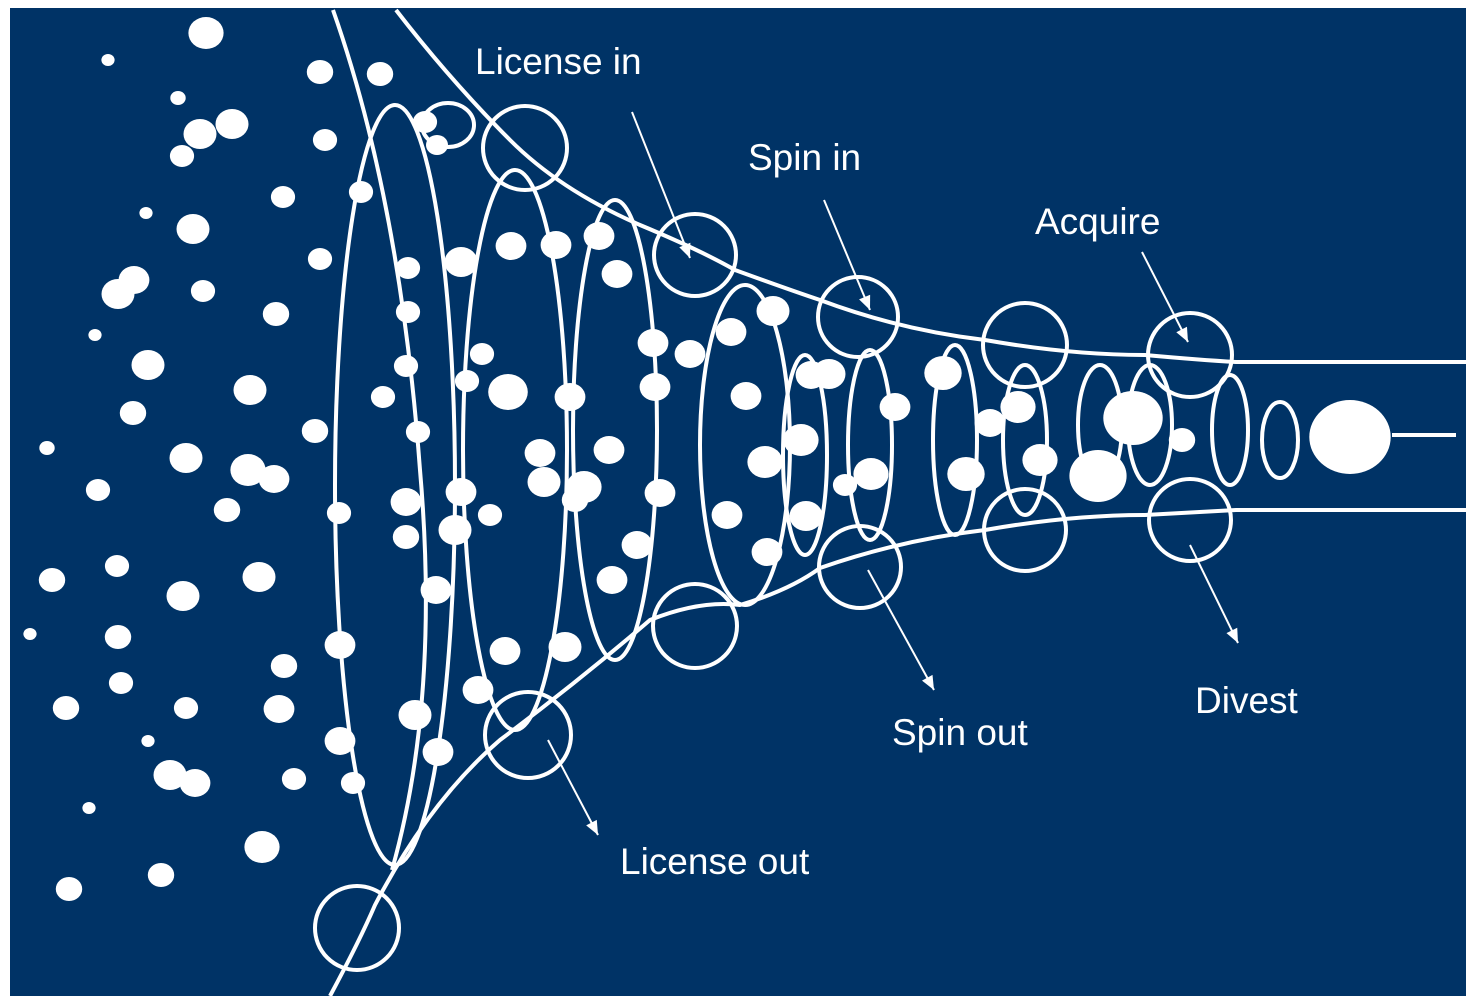 The height and width of the screenshot is (1002, 1466). I want to click on circle-spin-out, so click(860, 567).